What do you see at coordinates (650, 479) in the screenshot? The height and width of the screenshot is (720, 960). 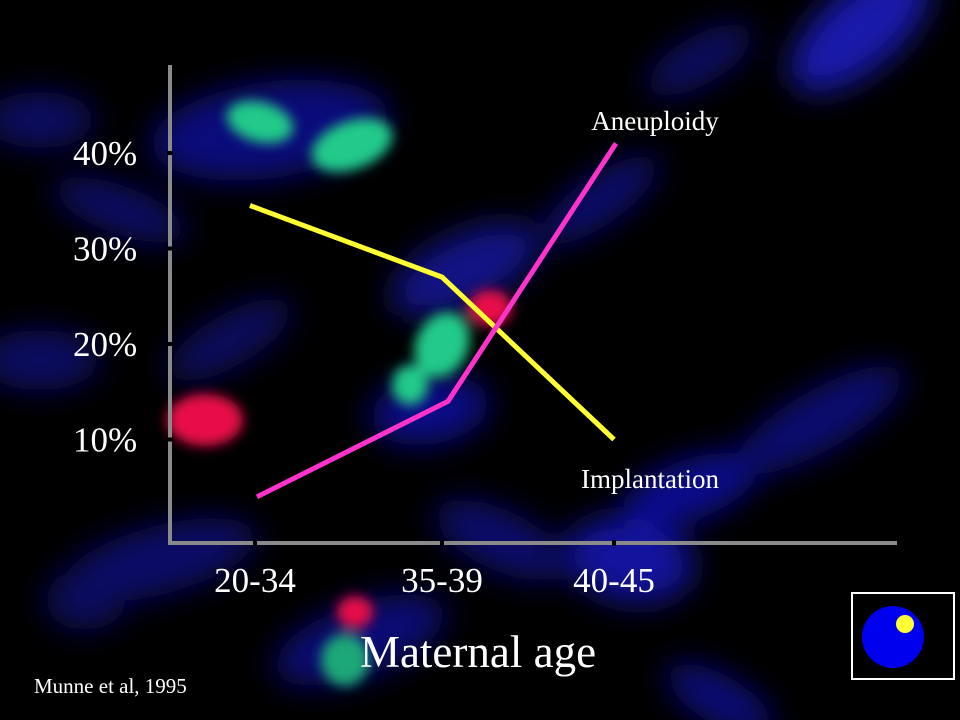 I see `series-label-implantation: Implantation` at bounding box center [650, 479].